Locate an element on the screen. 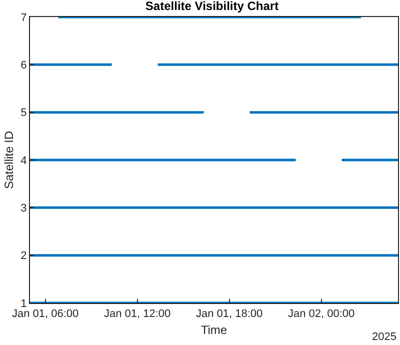 The image size is (400, 345). text: 2025 is located at coordinates (384, 337).